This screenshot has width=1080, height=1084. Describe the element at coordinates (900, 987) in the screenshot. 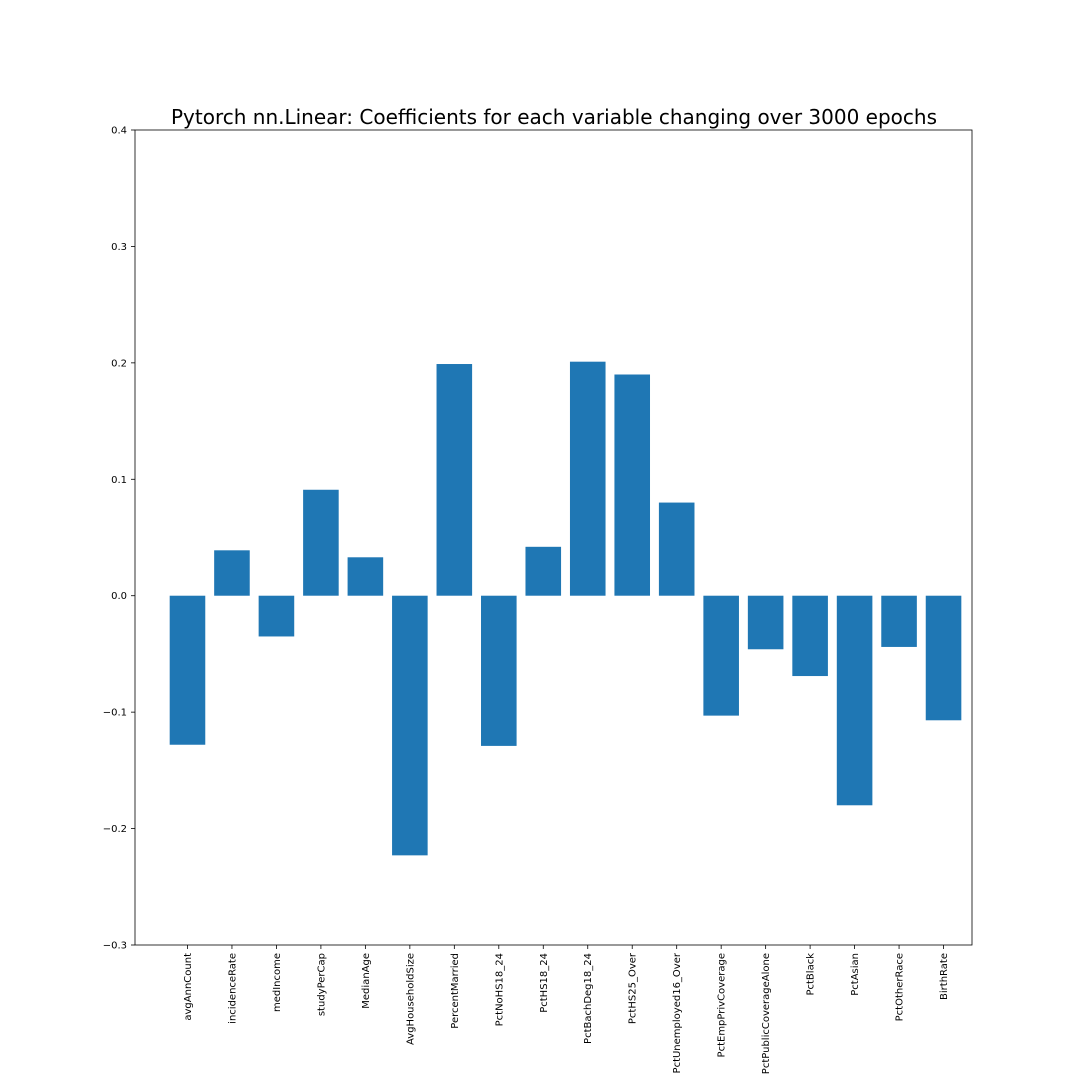

I see `x-tick-label: PctOtherRace` at that location.